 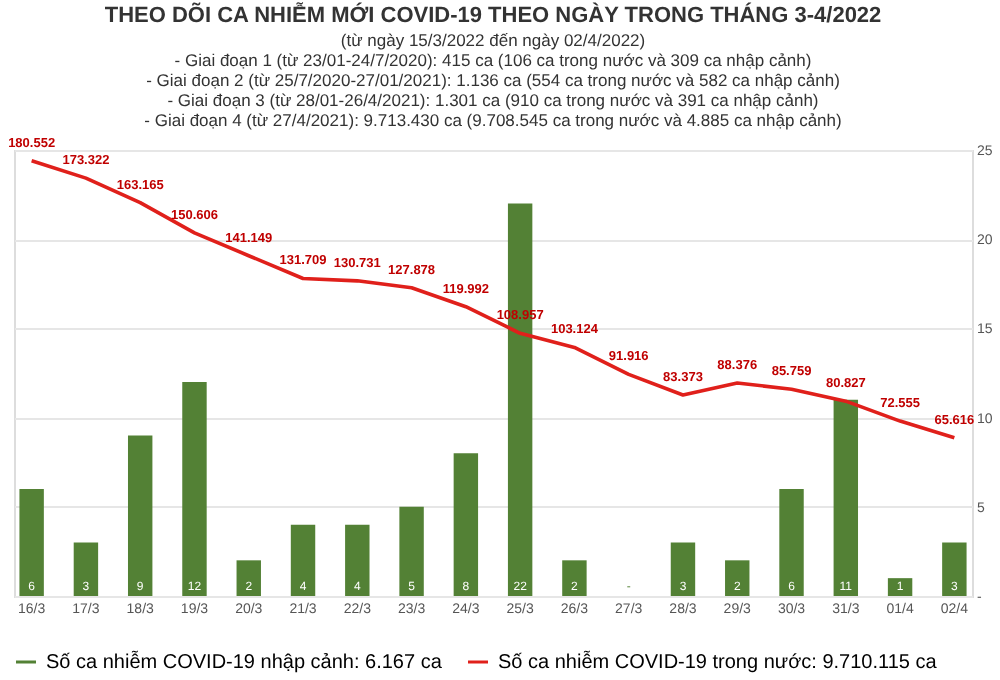 What do you see at coordinates (493, 39) in the screenshot?
I see `chart-subtitle: (từ ngày 15/3/2022 đến ngày 02/4/2022)` at bounding box center [493, 39].